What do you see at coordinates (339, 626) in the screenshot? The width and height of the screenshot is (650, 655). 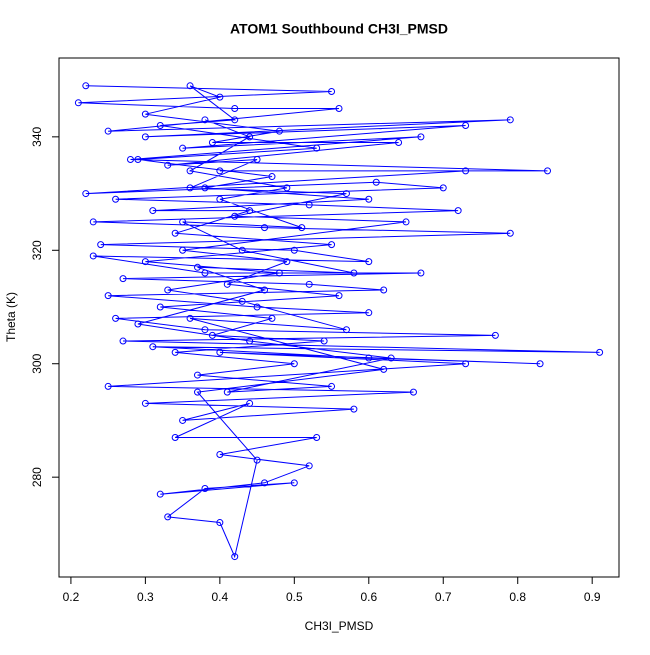 I see `x-axis-label: CH3I_PMSD` at bounding box center [339, 626].